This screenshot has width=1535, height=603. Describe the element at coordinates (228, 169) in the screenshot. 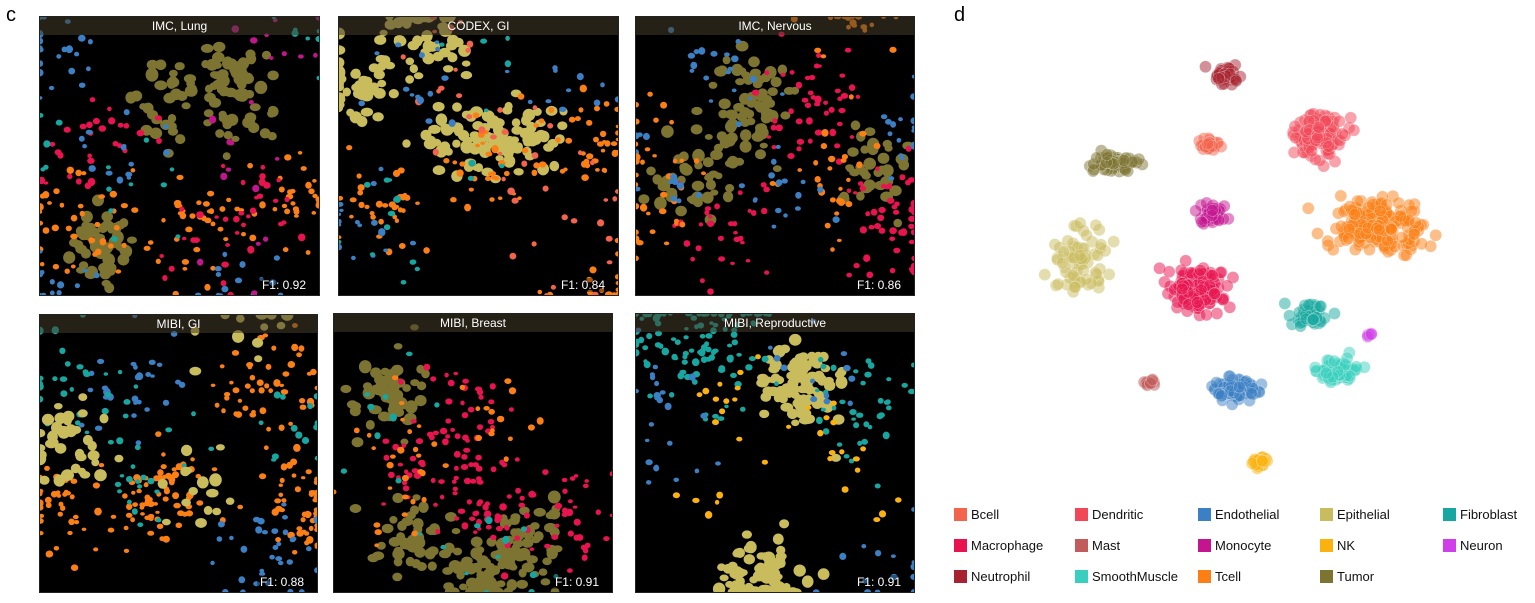

I see `cell-monocyte` at that location.